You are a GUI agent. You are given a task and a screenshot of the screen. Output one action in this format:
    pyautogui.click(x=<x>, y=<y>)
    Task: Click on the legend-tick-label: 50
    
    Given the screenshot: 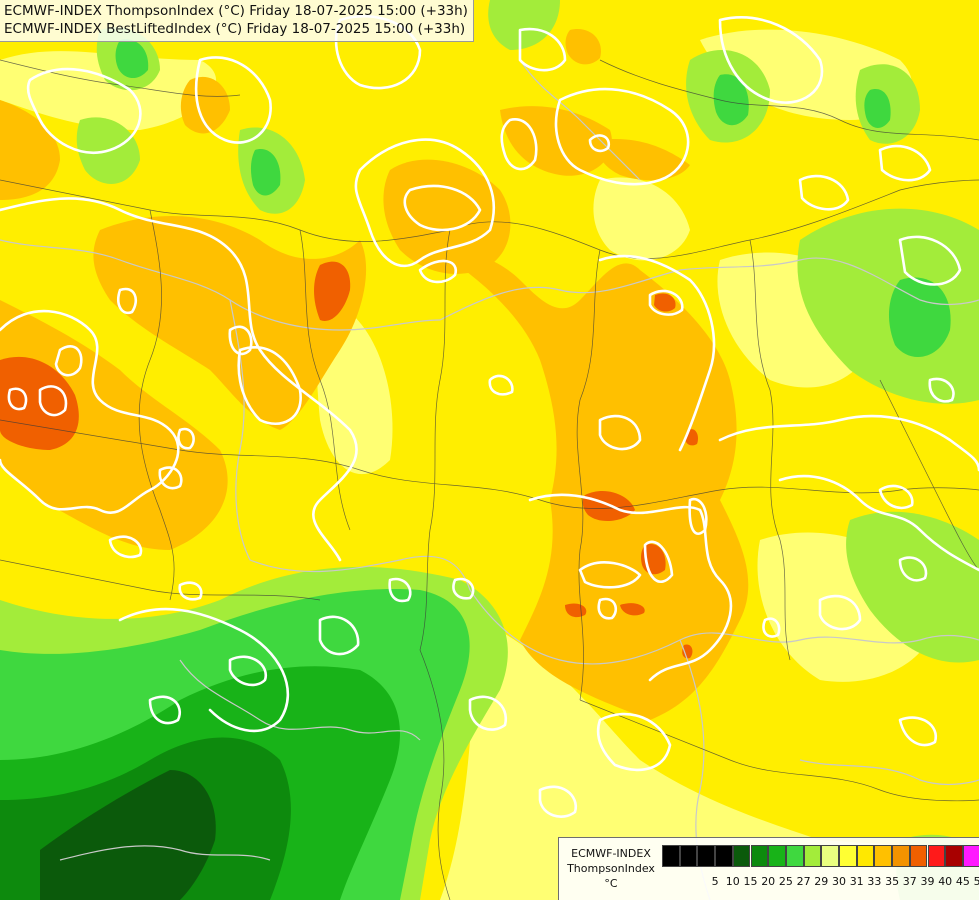 What is the action you would take?
    pyautogui.click(x=976, y=881)
    